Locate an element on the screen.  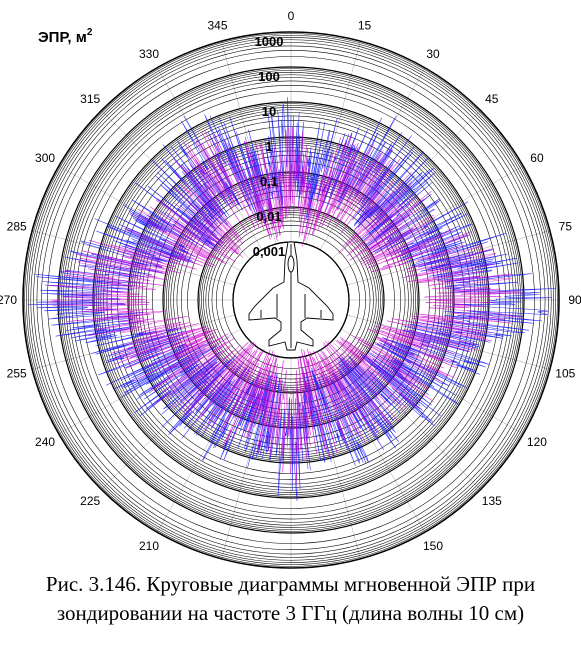
angle-tick-label: 345 is located at coordinates (217, 26).